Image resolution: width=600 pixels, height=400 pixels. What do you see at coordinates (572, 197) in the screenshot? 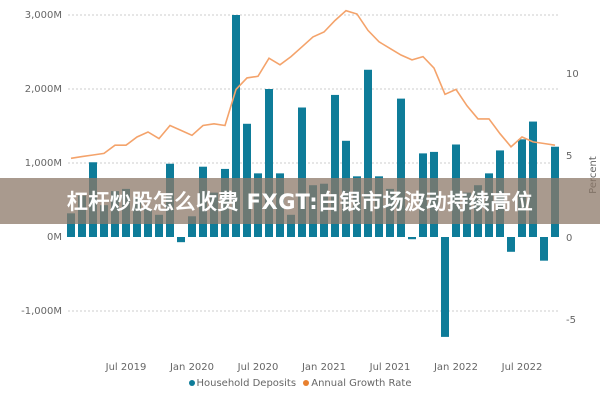
I see `right-axis: 10 5 0 -5` at bounding box center [572, 197].